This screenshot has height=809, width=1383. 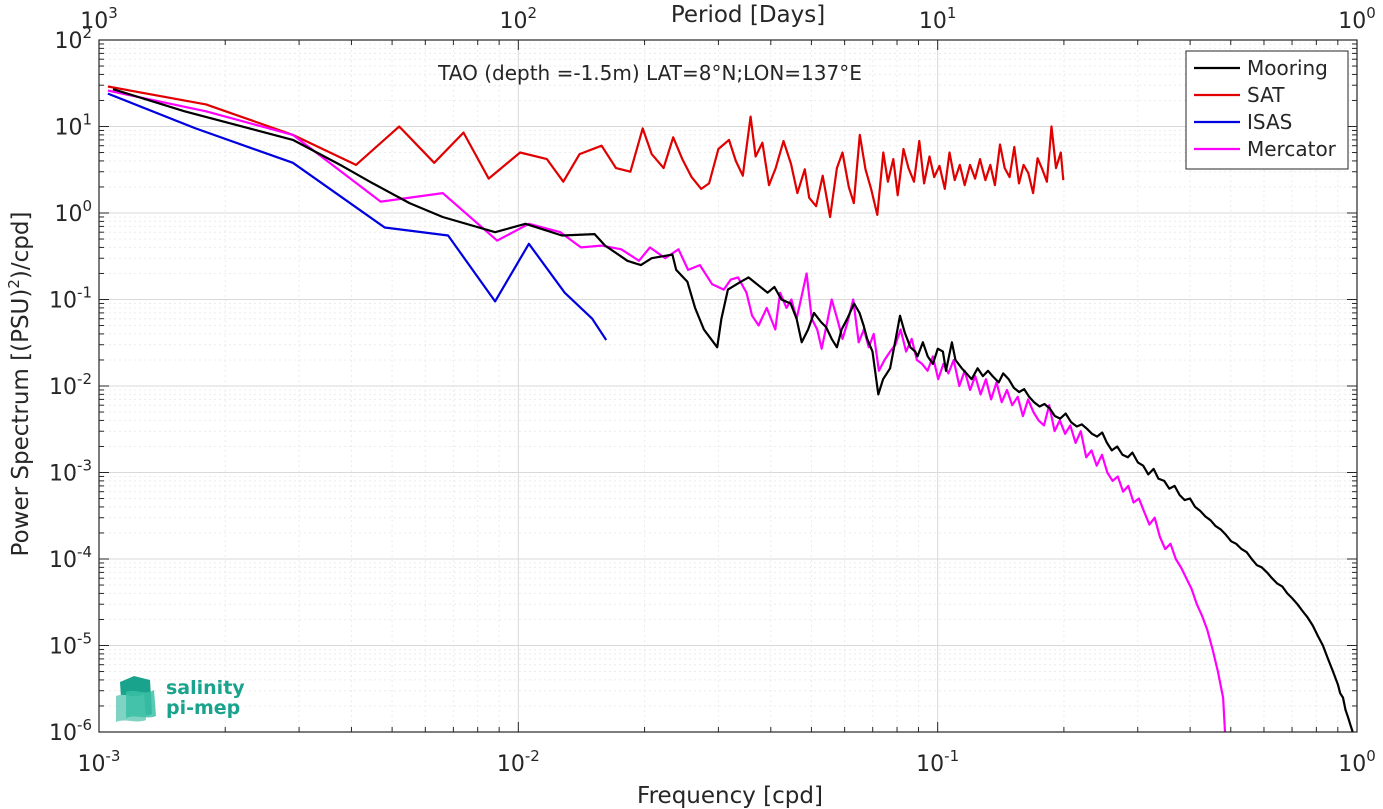 What do you see at coordinates (73, 212) in the screenshot?
I see `y-tick-label: 10⁰` at bounding box center [73, 212].